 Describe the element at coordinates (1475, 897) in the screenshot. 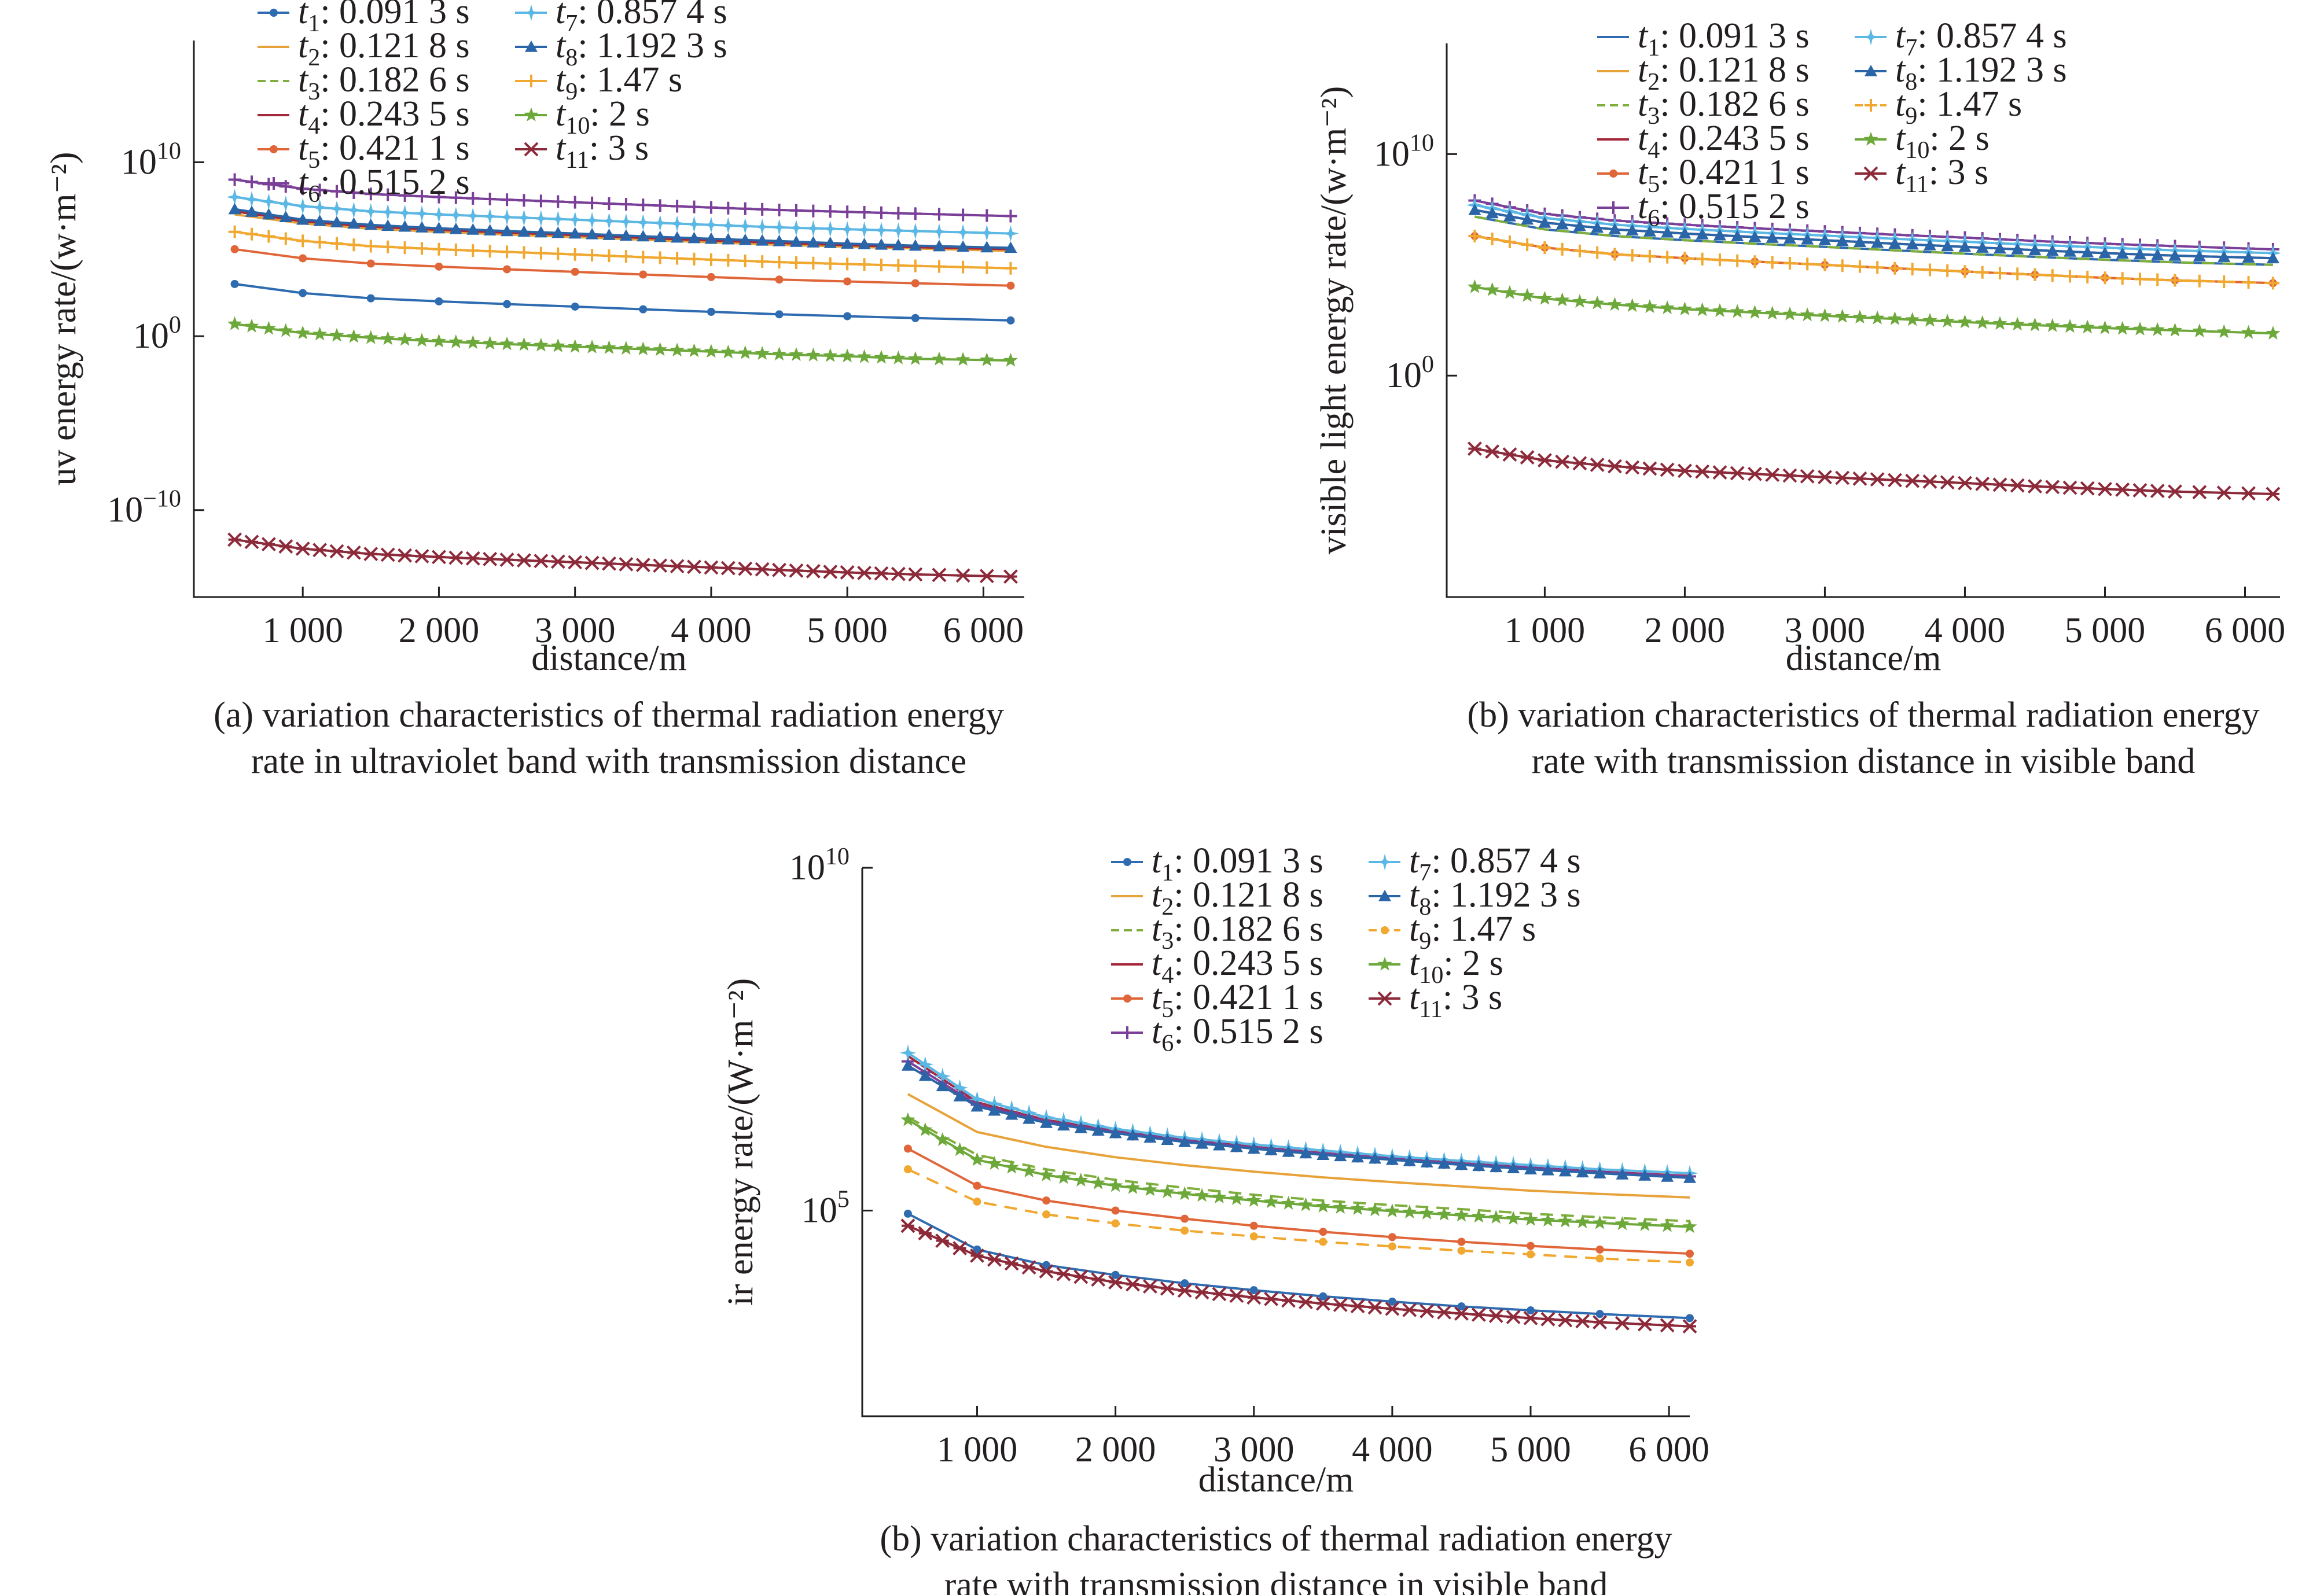

I see `legend-item-t8: t8: 1.192 3 s` at that location.